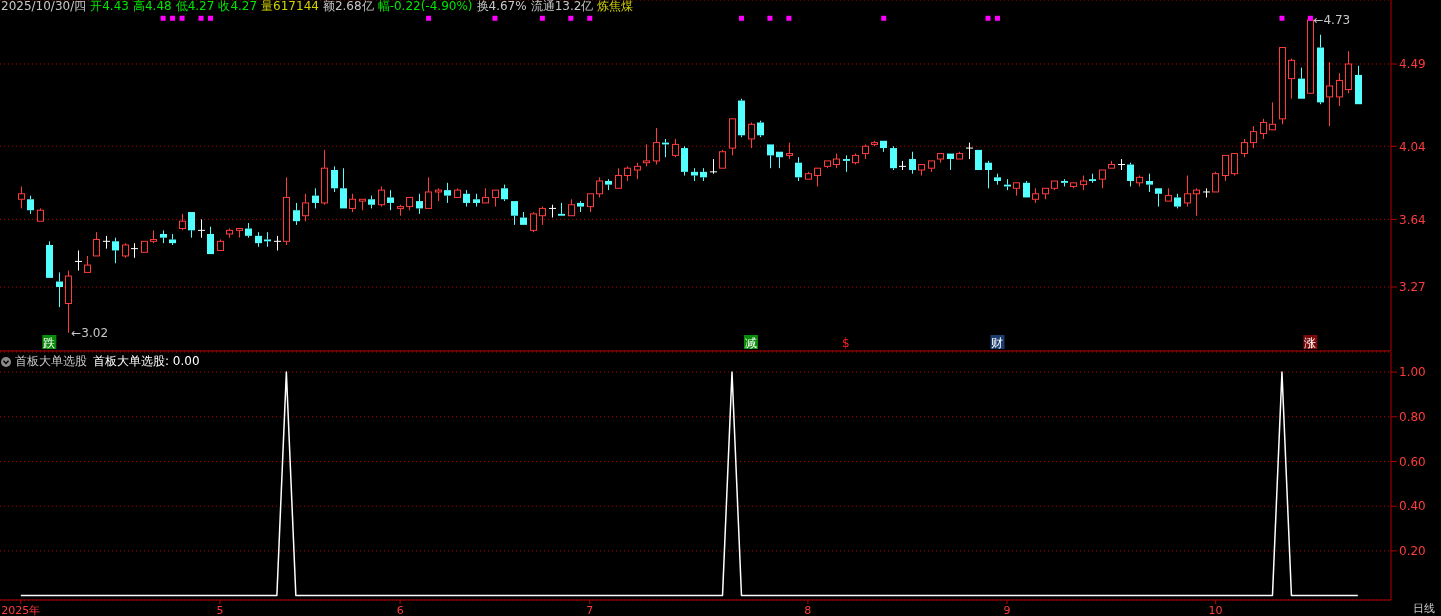  I want to click on y-tick-label: 3.64, so click(1412, 219).